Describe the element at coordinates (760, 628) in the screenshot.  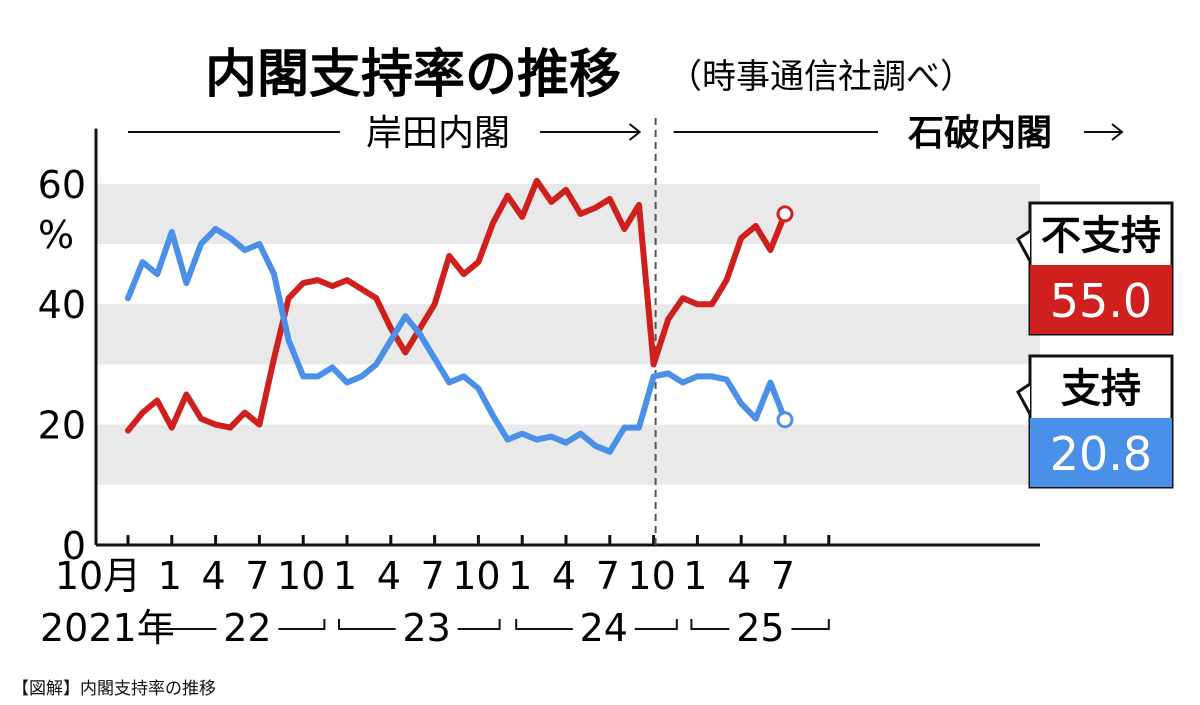
I see `year-label: 25` at that location.